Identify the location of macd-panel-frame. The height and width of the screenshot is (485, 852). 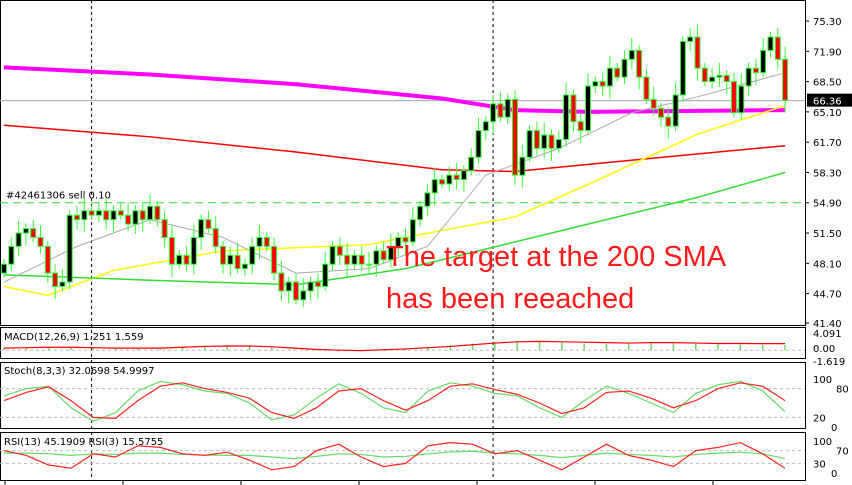
(403, 343).